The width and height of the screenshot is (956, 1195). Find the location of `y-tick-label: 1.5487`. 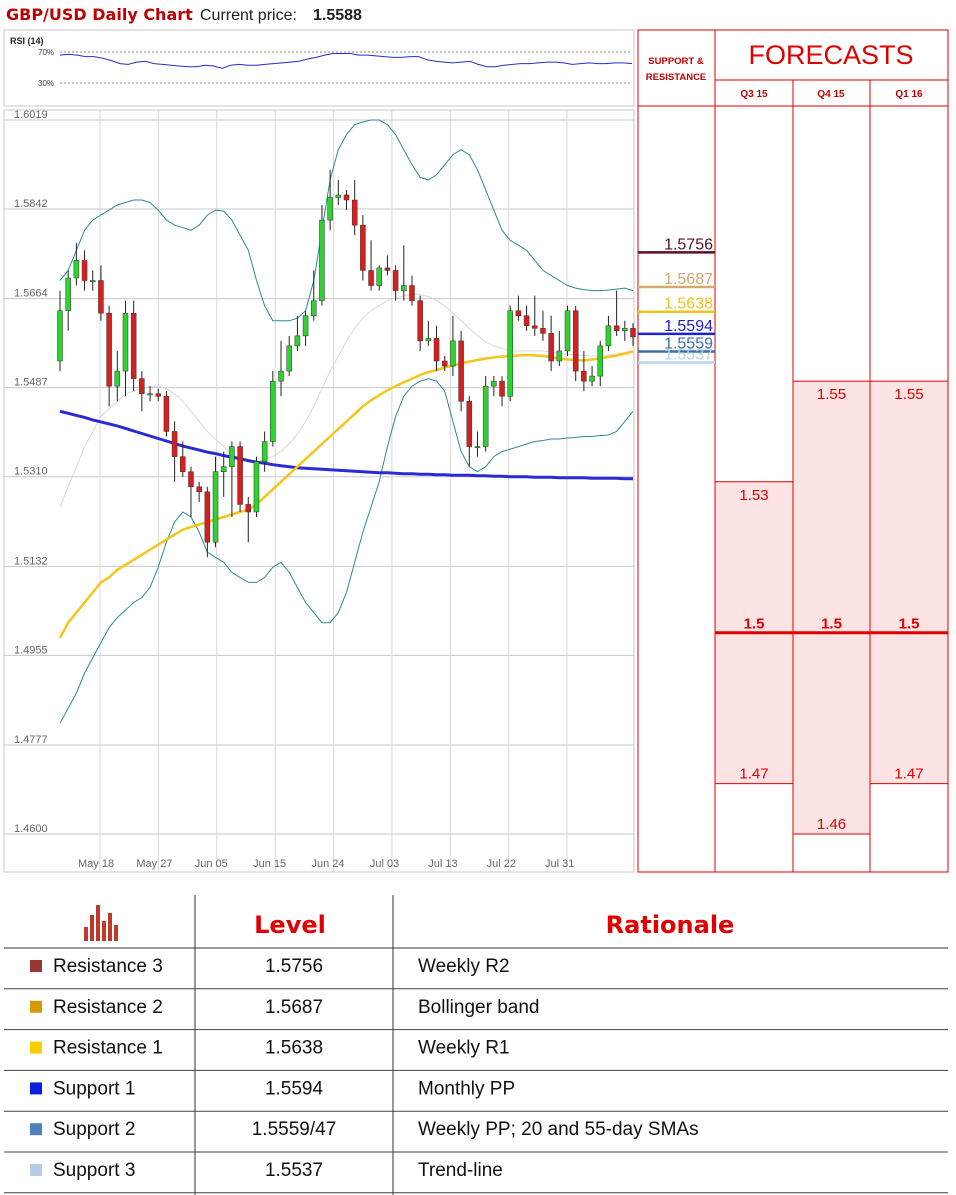

y-tick-label: 1.5487 is located at coordinates (31, 383).